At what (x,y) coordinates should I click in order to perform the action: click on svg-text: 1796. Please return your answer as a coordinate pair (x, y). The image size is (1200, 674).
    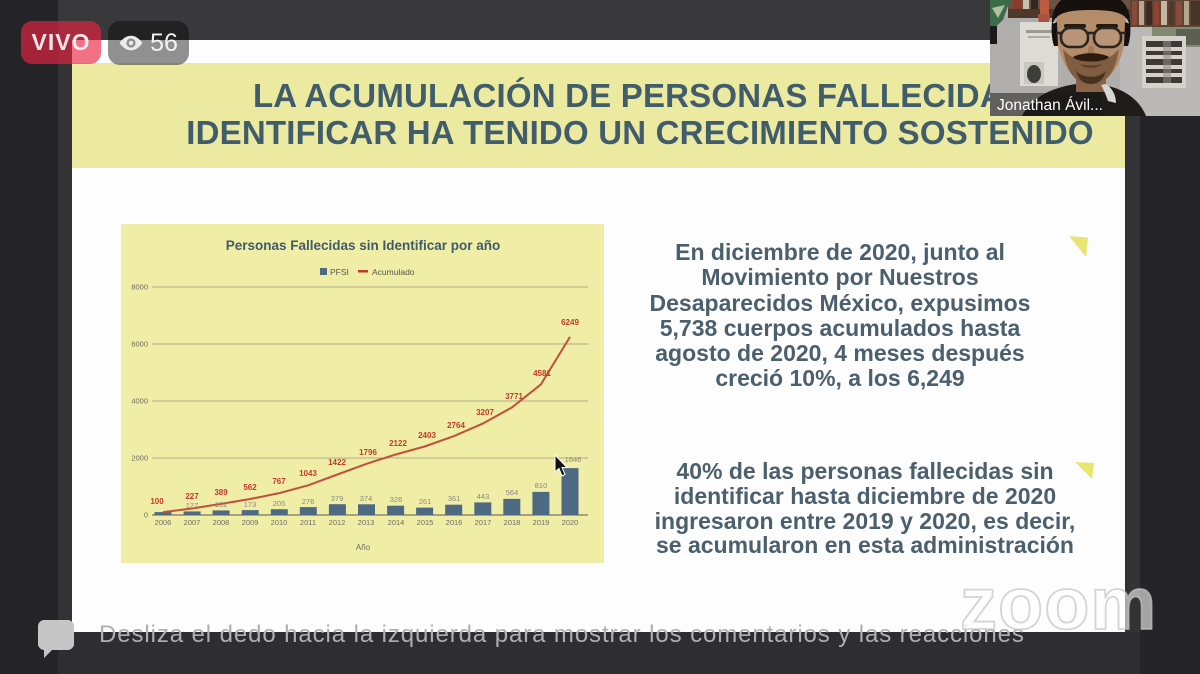
    Looking at the image, I should click on (368, 452).